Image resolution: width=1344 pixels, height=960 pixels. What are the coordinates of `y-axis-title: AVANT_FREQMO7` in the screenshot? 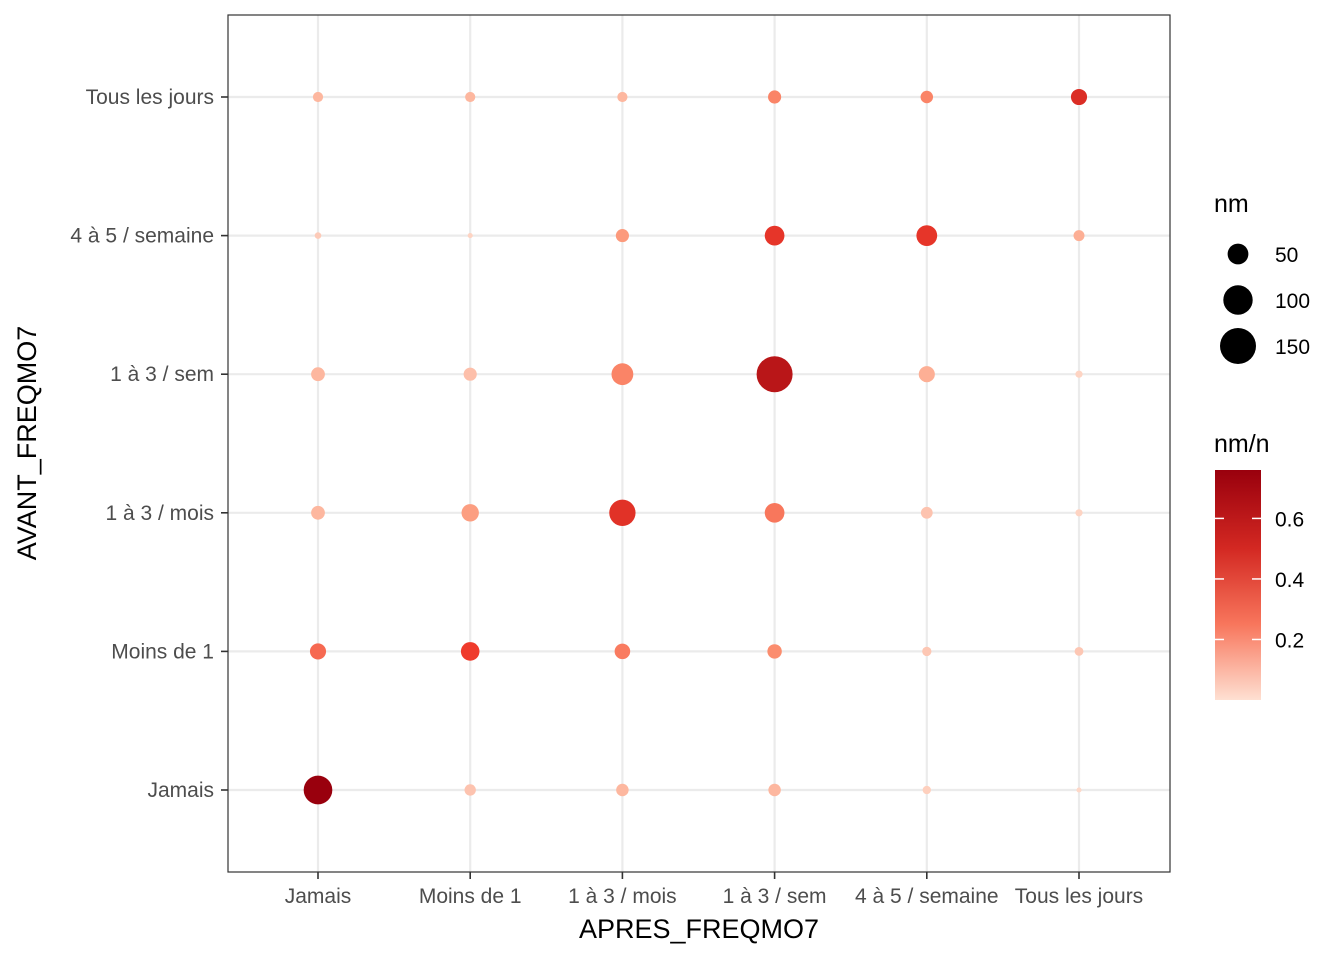 It's located at (27, 443).